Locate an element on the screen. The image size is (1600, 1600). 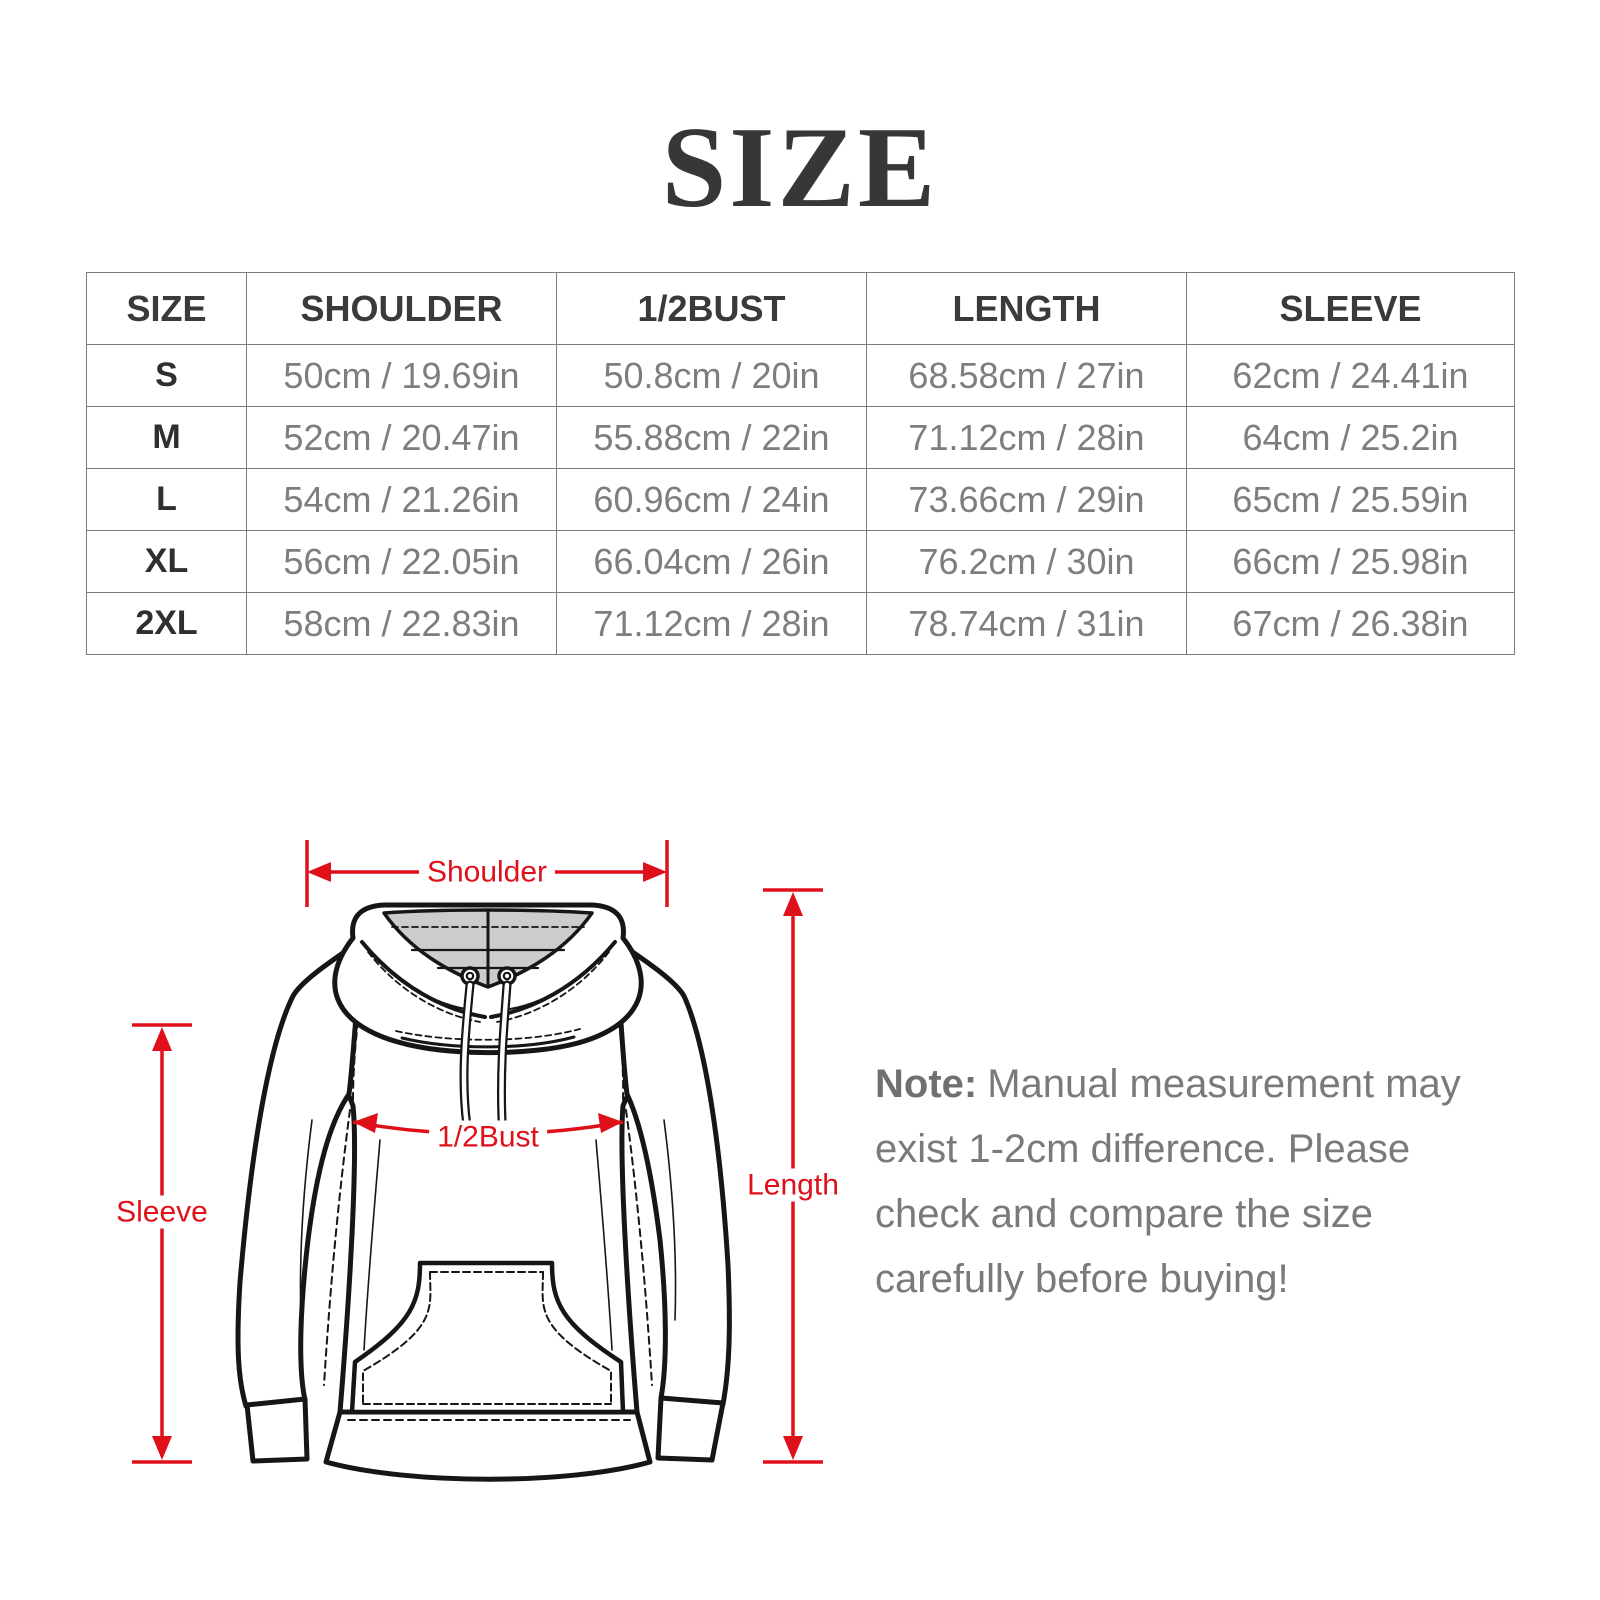
col-header-sleeve: SLEEVE is located at coordinates (1350, 308).